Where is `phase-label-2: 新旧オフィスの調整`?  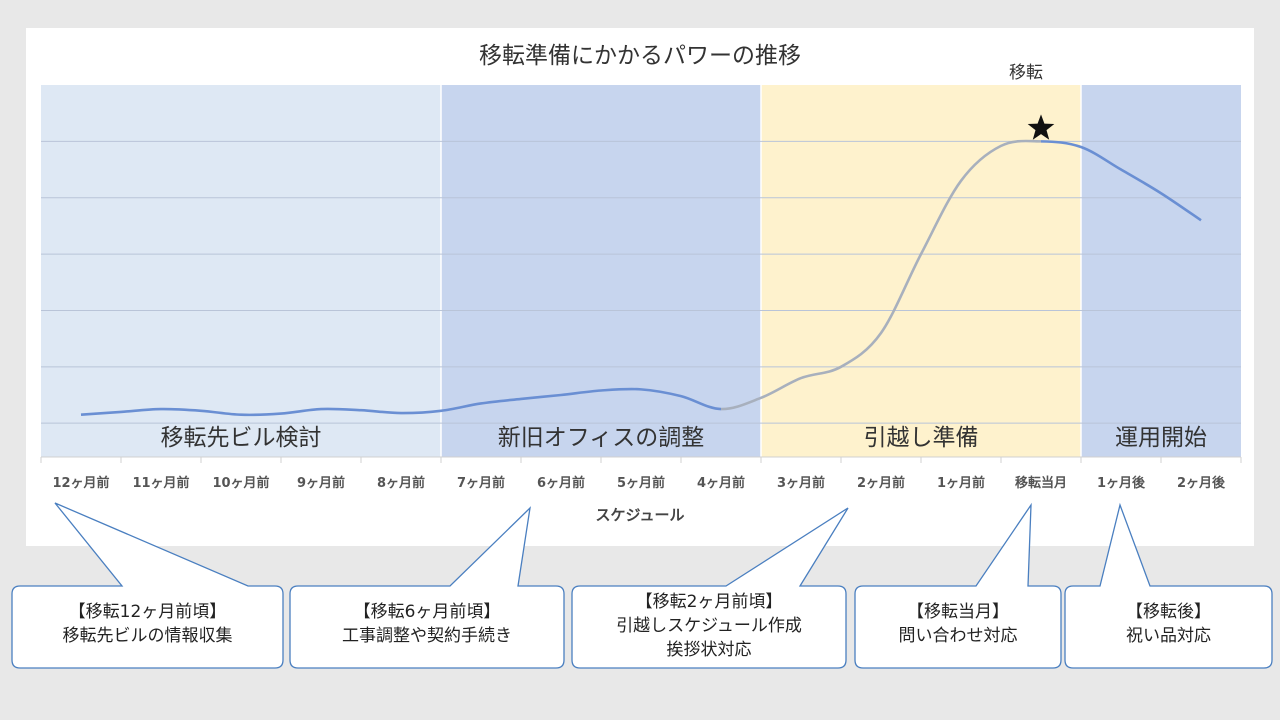
phase-label-2: 新旧オフィスの調整 is located at coordinates (601, 438).